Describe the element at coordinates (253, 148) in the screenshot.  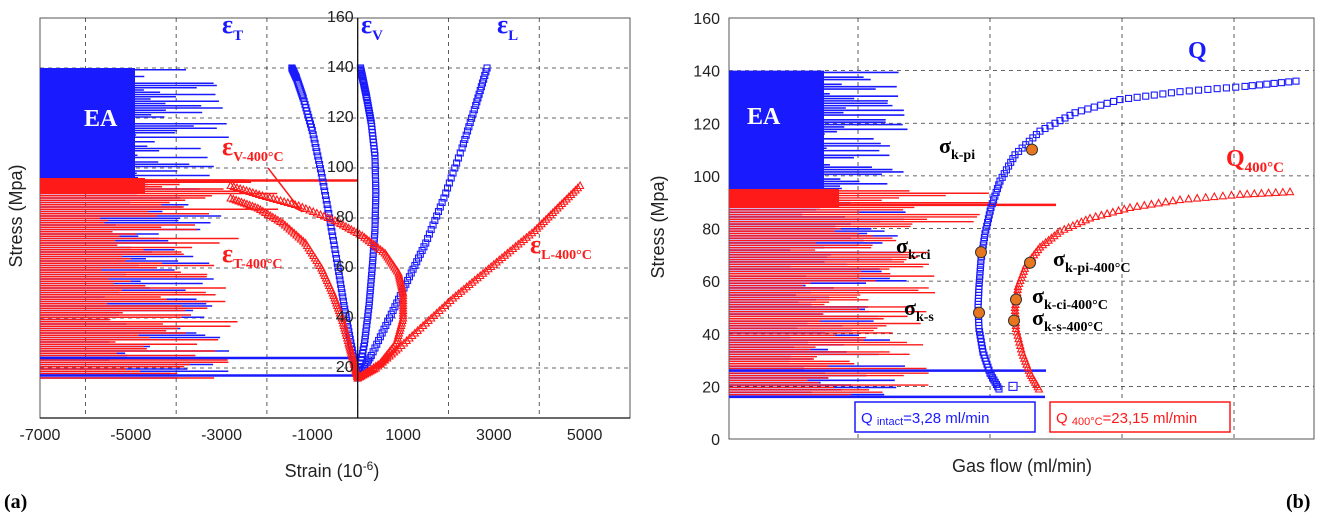
I see `label-eps-v-400: εV-400°C` at that location.